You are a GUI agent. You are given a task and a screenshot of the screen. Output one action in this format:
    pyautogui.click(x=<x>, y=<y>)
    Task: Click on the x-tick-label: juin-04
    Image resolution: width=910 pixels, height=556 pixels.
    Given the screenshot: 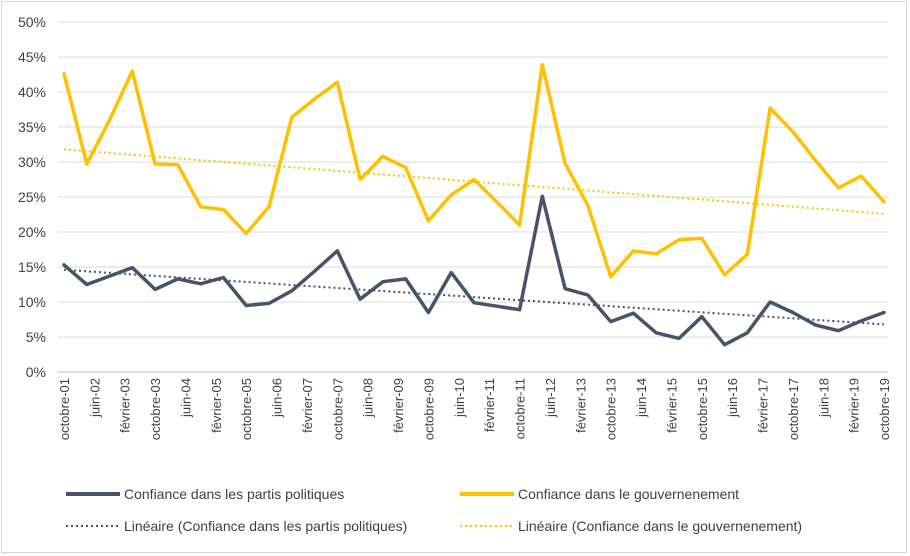 What is the action you would take?
    pyautogui.click(x=185, y=398)
    